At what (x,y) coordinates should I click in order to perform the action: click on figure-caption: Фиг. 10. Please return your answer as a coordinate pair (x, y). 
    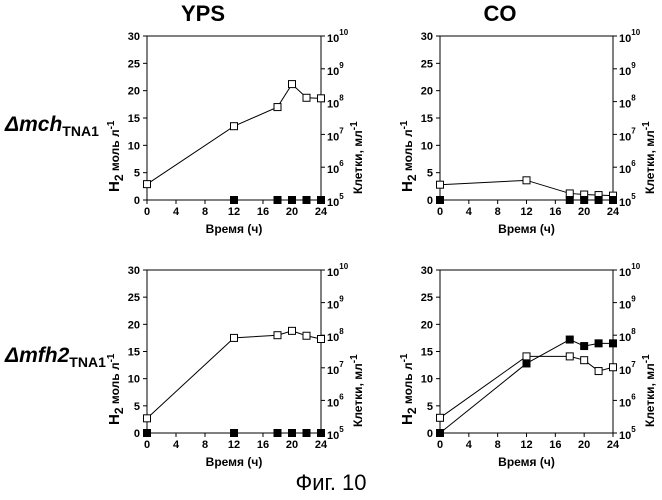
    Looking at the image, I should click on (330, 482).